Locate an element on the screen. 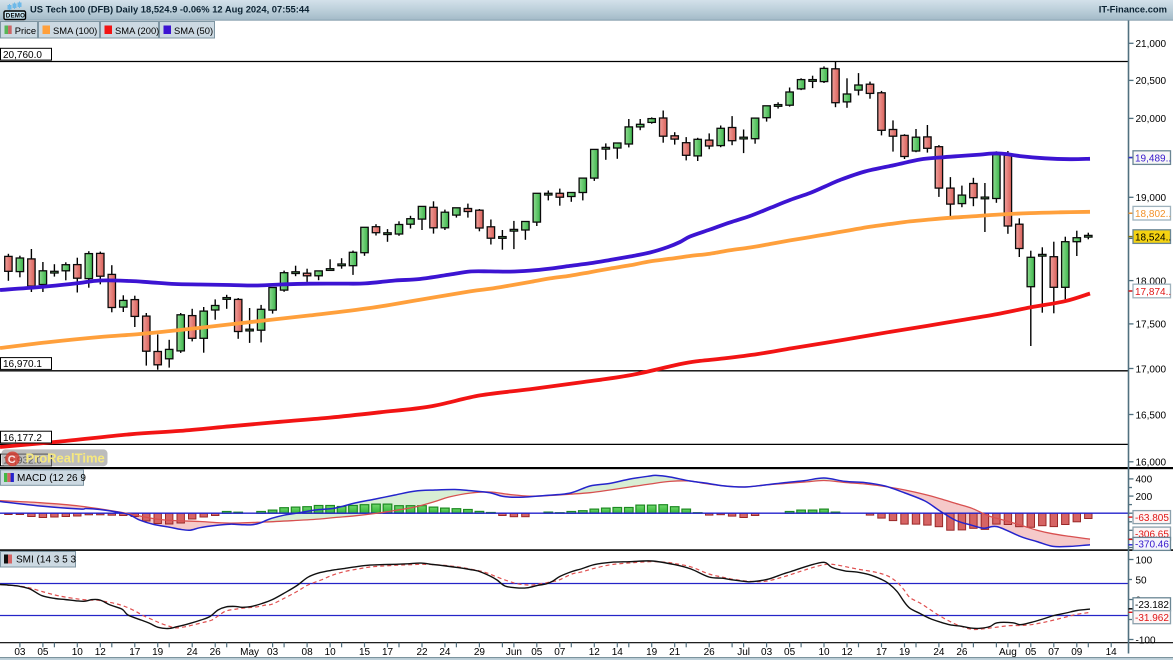  svg-text: 09 is located at coordinates (1077, 652).